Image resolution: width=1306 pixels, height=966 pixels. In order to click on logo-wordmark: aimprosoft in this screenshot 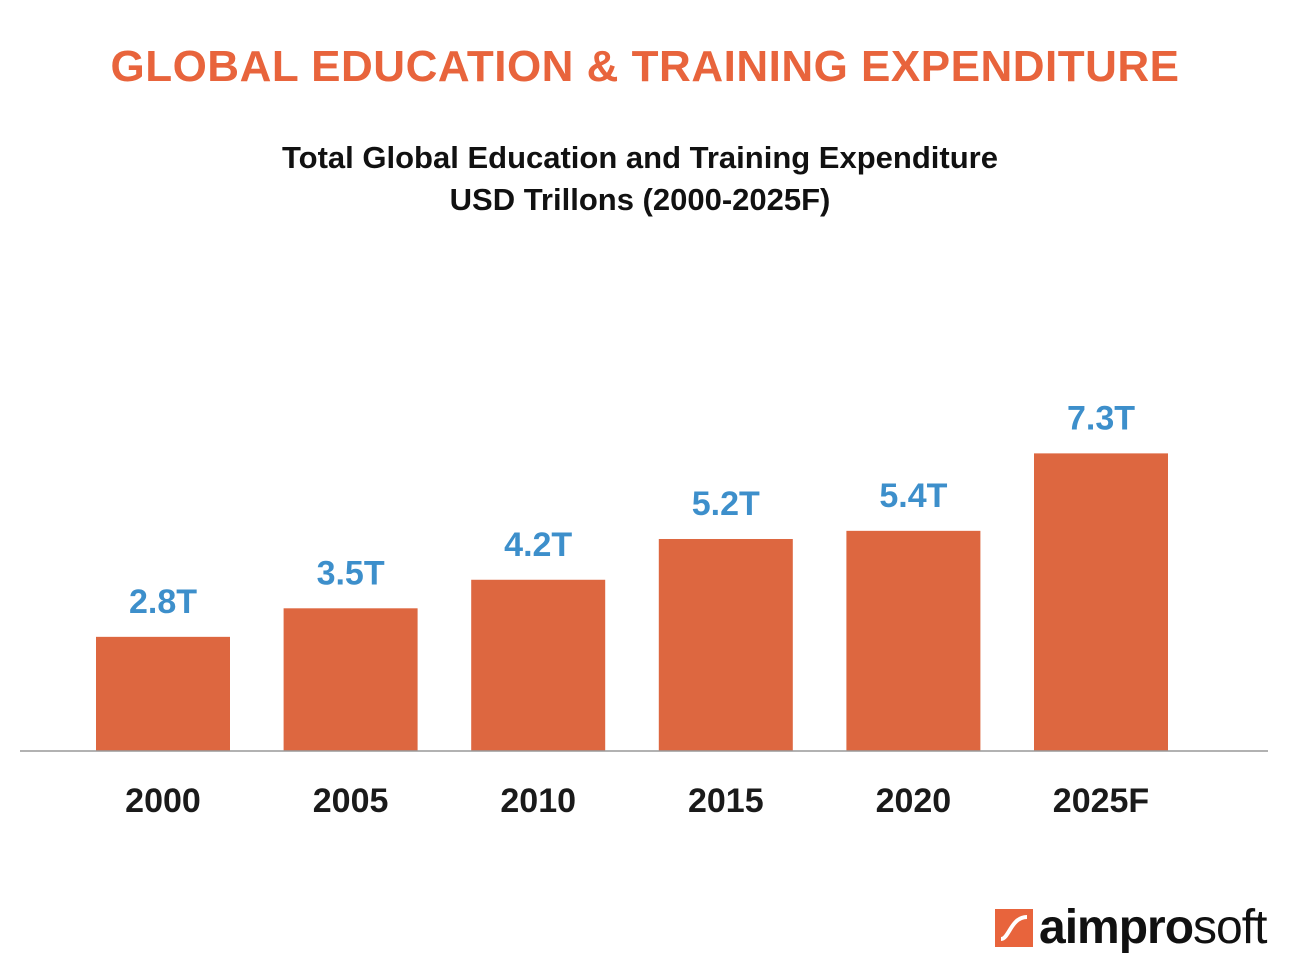, I will do `click(1153, 927)`.